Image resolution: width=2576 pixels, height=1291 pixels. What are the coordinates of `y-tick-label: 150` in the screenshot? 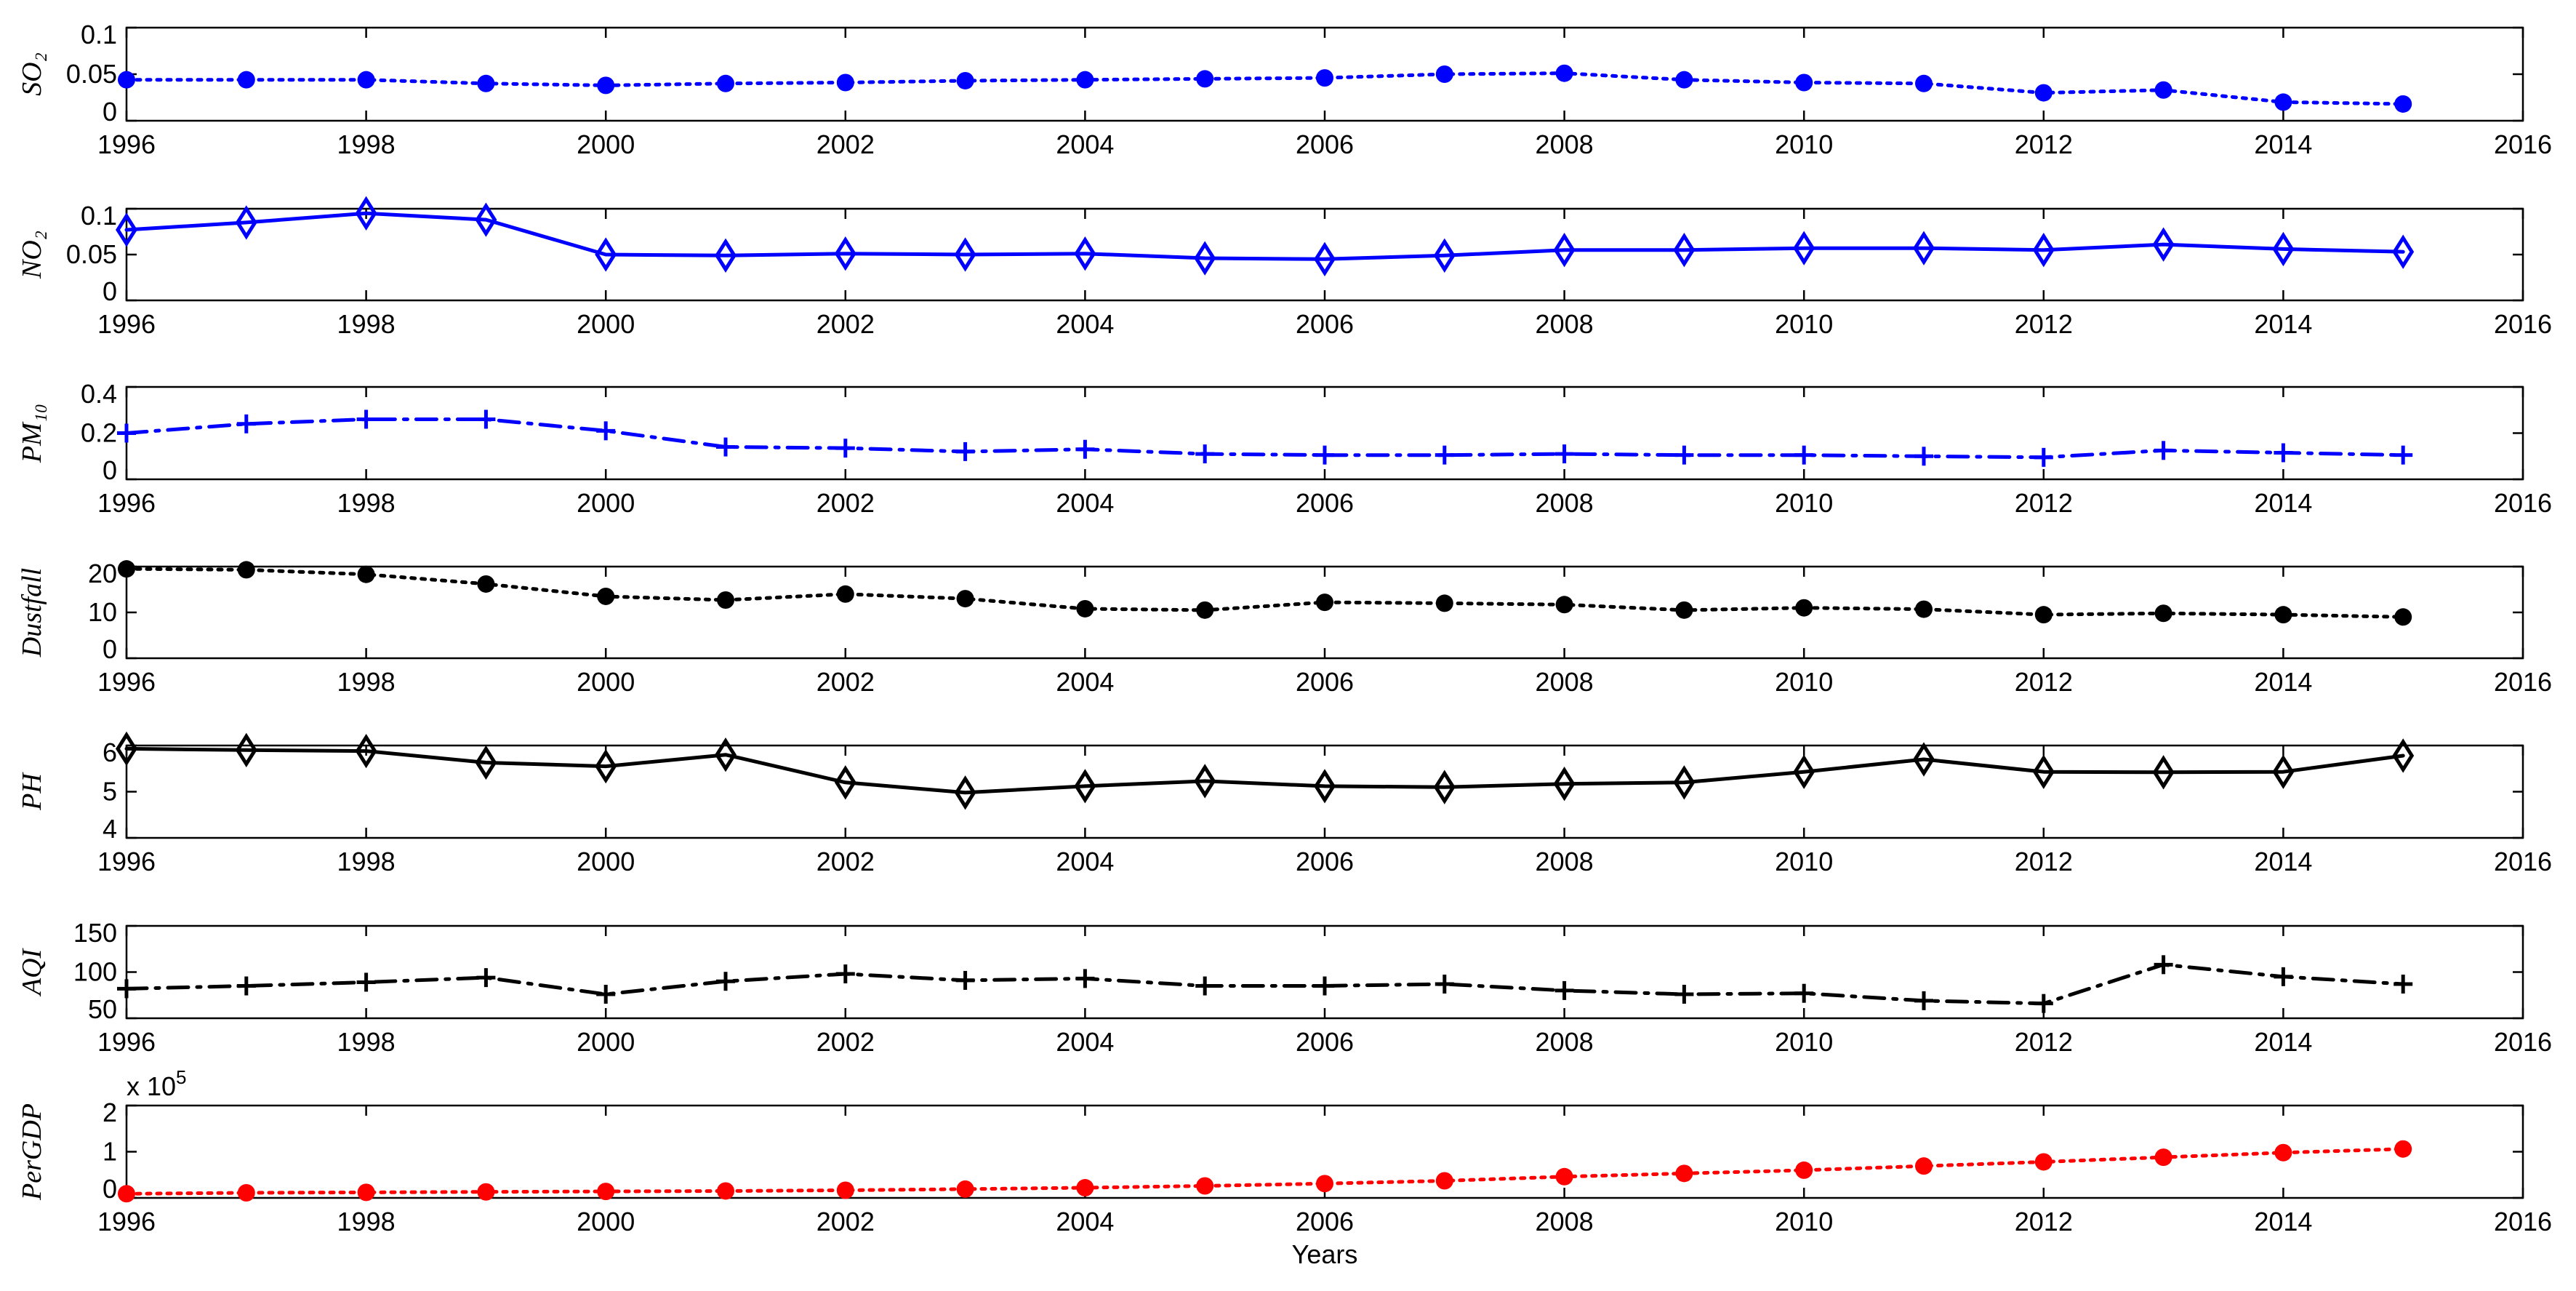 It's located at (95, 933).